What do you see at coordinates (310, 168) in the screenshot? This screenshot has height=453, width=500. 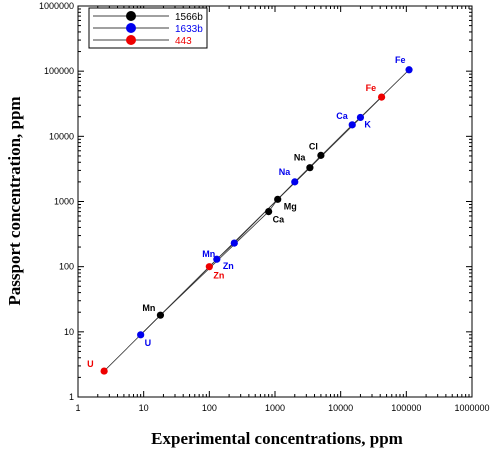 I see `data-point-1566b-Na` at bounding box center [310, 168].